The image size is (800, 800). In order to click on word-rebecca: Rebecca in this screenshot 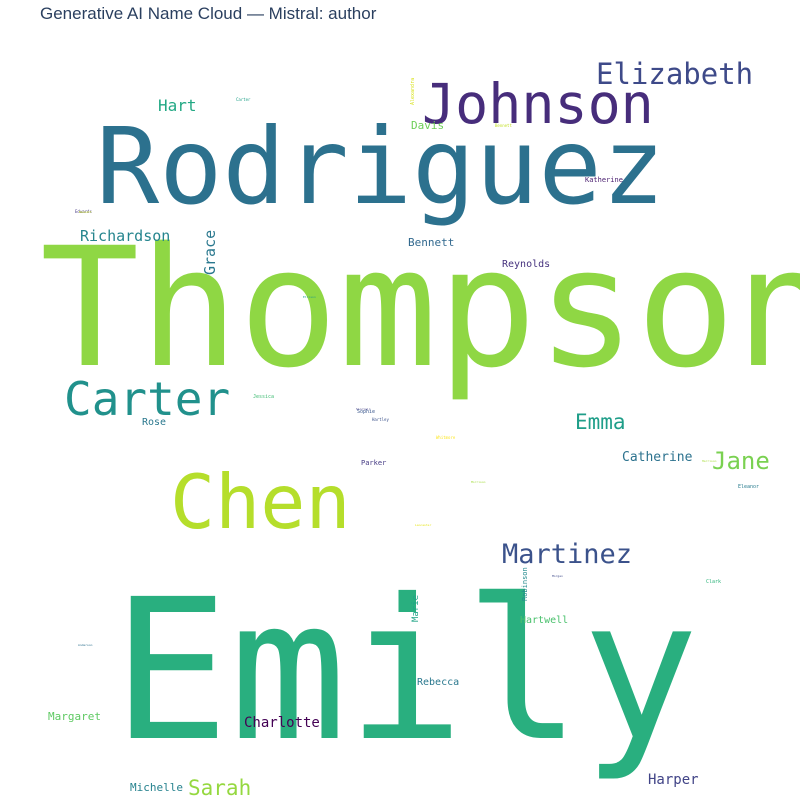, I will do `click(438, 682)`.